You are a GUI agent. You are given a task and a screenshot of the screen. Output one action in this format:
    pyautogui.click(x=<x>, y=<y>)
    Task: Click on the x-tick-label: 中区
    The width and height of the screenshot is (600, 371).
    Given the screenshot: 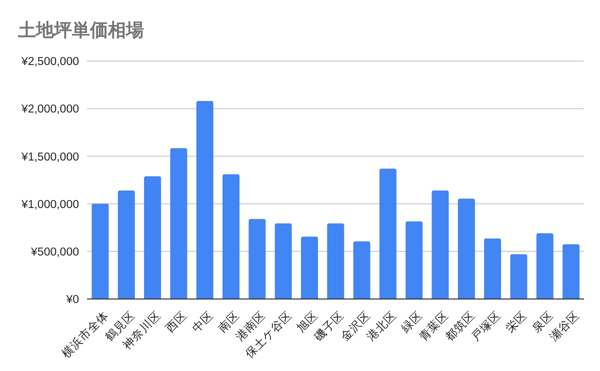 What is the action you would take?
    pyautogui.click(x=203, y=322)
    